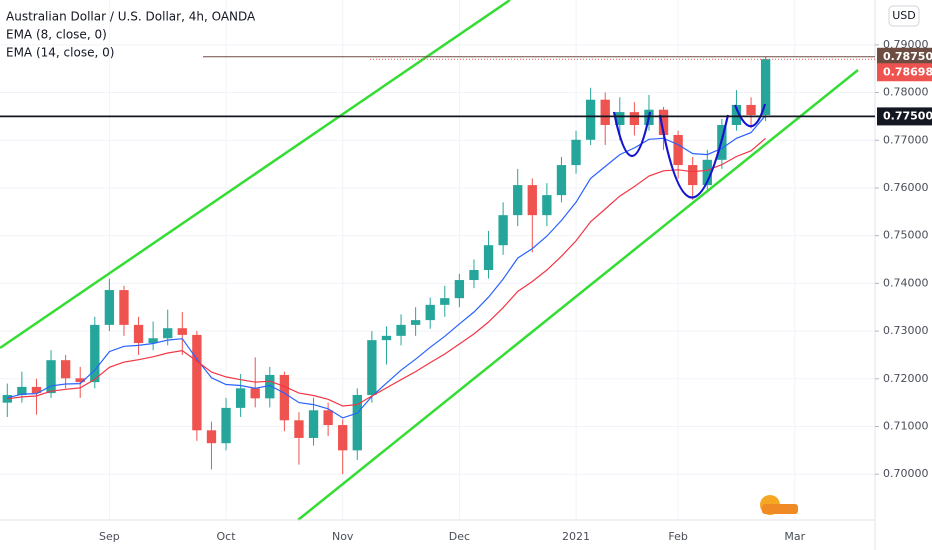 The width and height of the screenshot is (932, 550). Describe the element at coordinates (459, 536) in the screenshot. I see `x-tick-label: Dec` at that location.